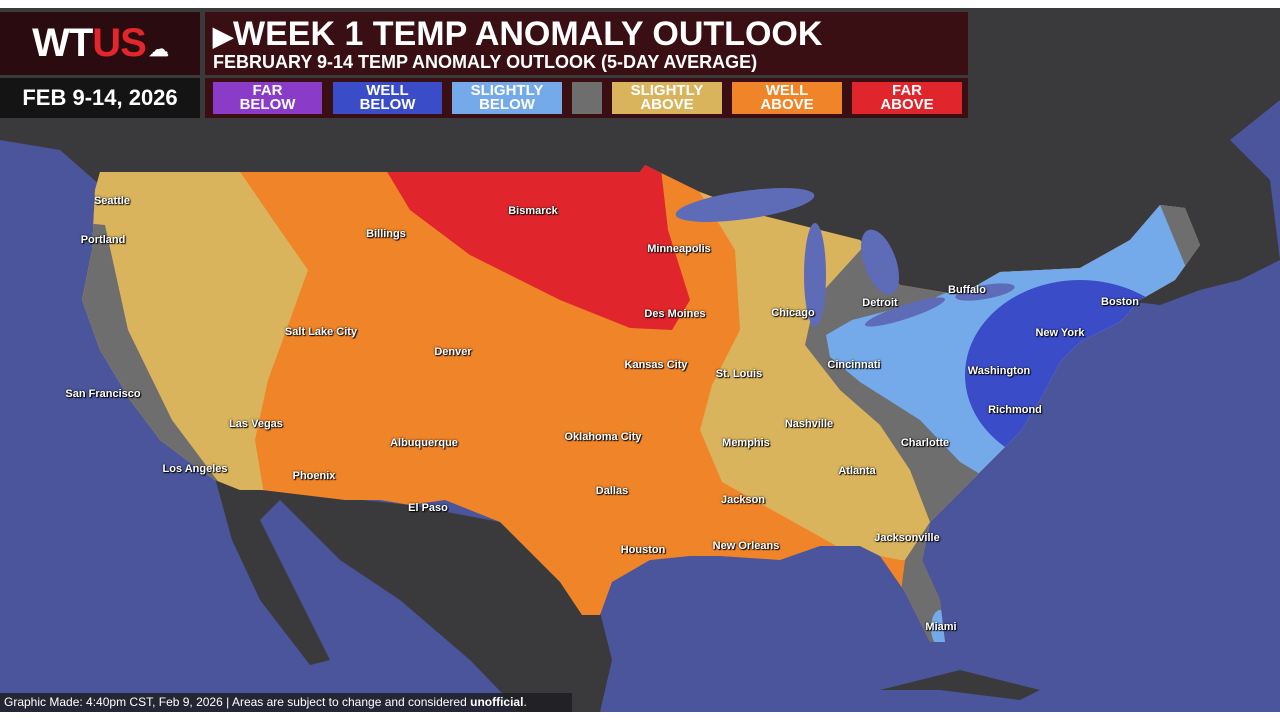 The height and width of the screenshot is (720, 1280). What do you see at coordinates (535, 247) in the screenshot?
I see `zone-far-above` at bounding box center [535, 247].